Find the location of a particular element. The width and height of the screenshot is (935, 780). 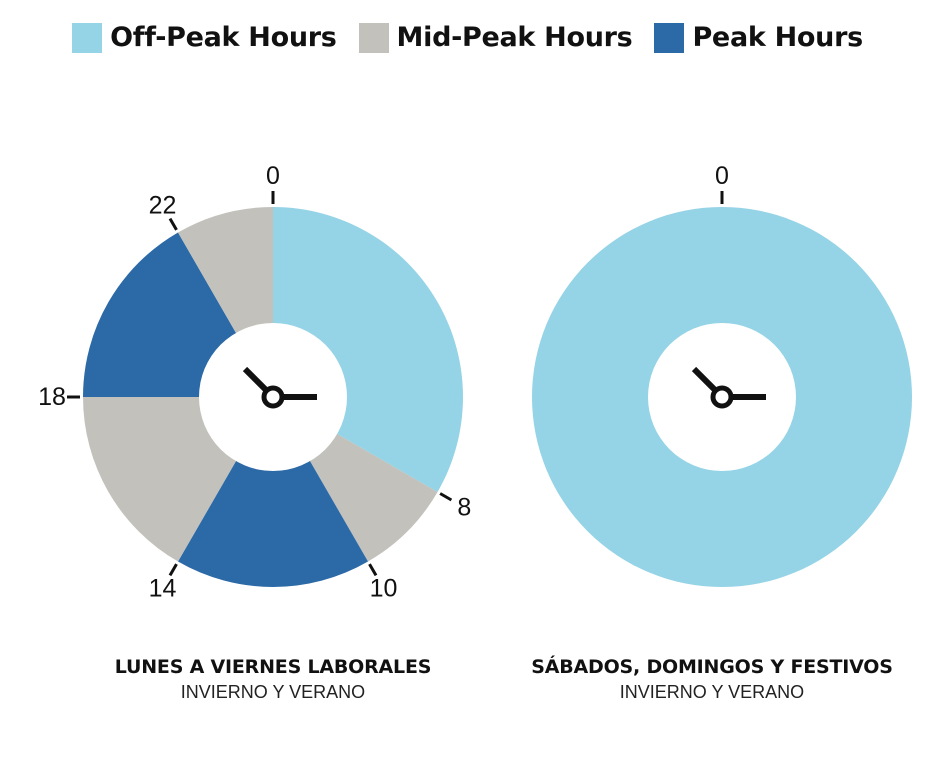

caption-title-weekends: SÁBADOS, DOMINGOS Y FESTIVOS is located at coordinates (712, 667).